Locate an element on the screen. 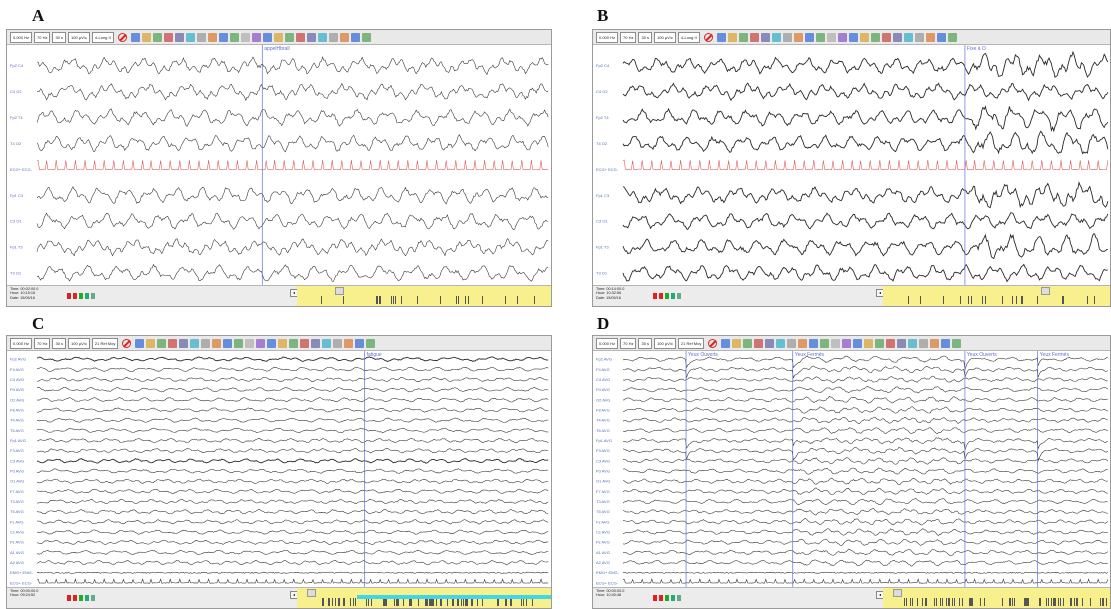  timeline-thumb is located at coordinates (339, 291).